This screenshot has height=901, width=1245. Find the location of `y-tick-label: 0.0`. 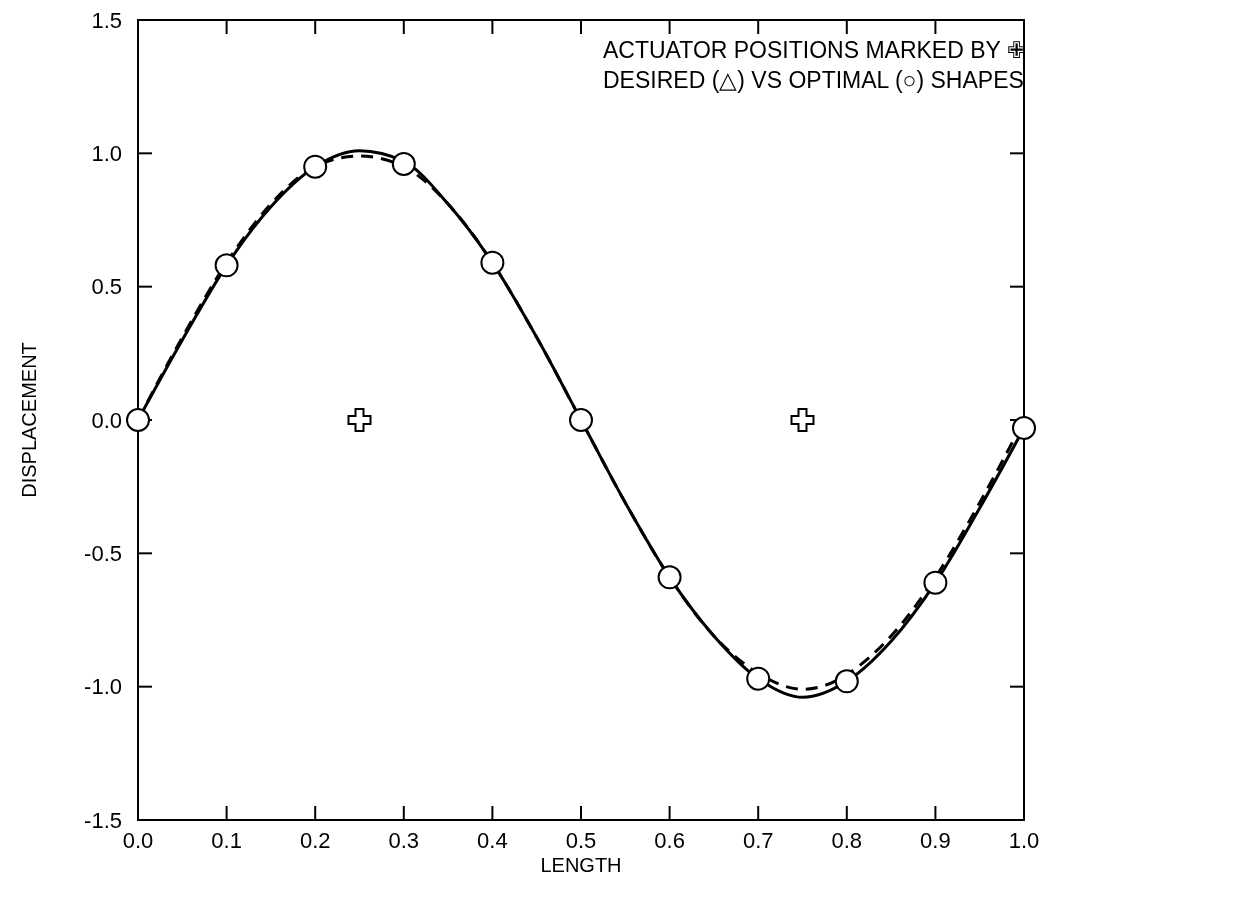

y-tick-label: 0.0 is located at coordinates (106, 420).